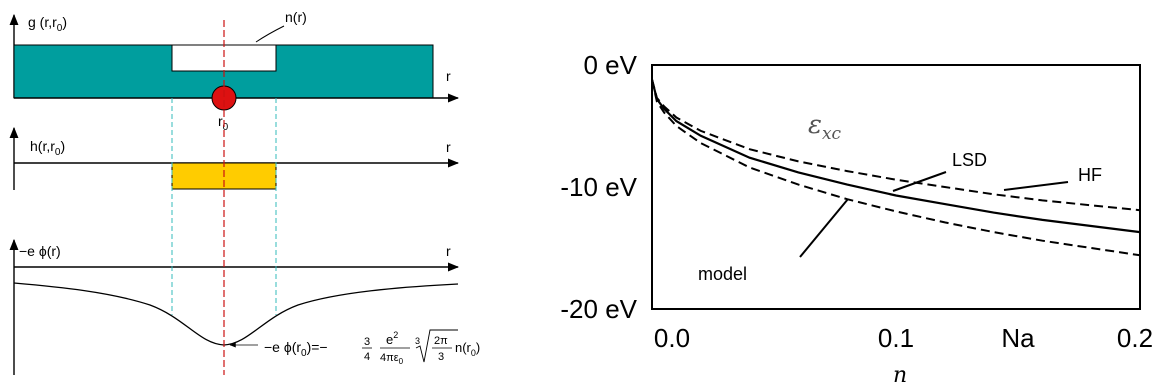 This screenshot has height=388, width=1157. What do you see at coordinates (40, 251) in the screenshot?
I see `phi-ylabel: −e ϕ(r)` at bounding box center [40, 251].